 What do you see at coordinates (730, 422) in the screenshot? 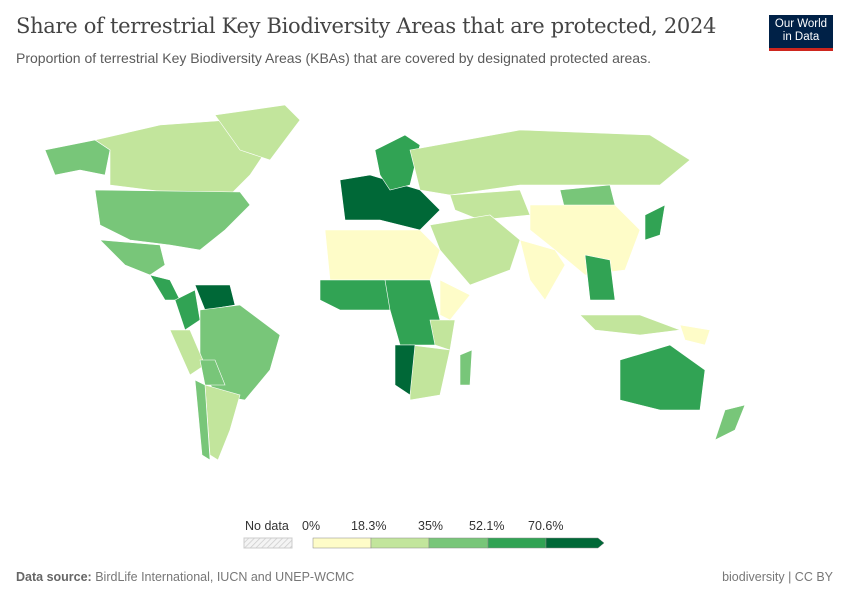
I see `region-new-zealand` at bounding box center [730, 422].